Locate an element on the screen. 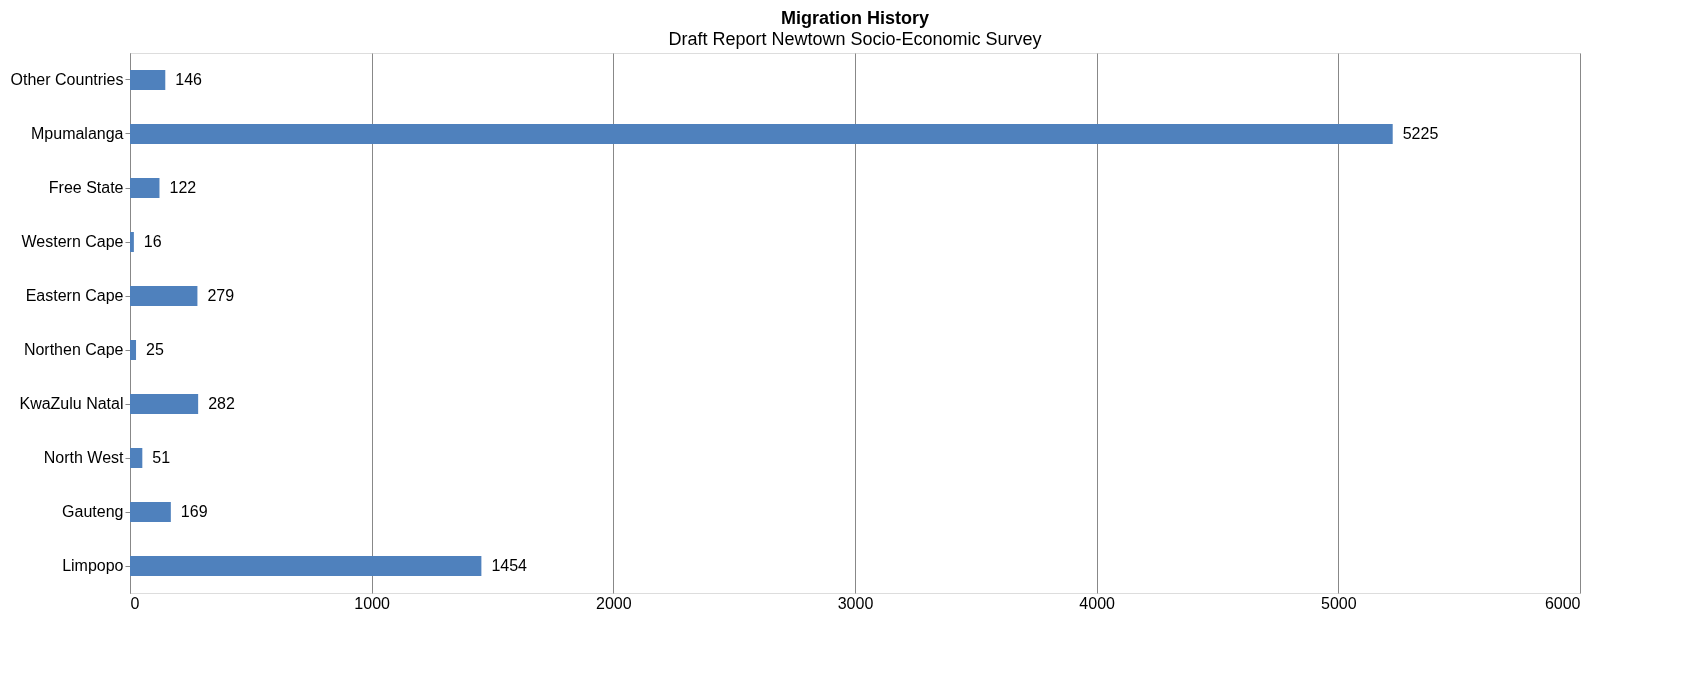 This screenshot has height=691, width=1700. chart-title: Migration History is located at coordinates (855, 18).